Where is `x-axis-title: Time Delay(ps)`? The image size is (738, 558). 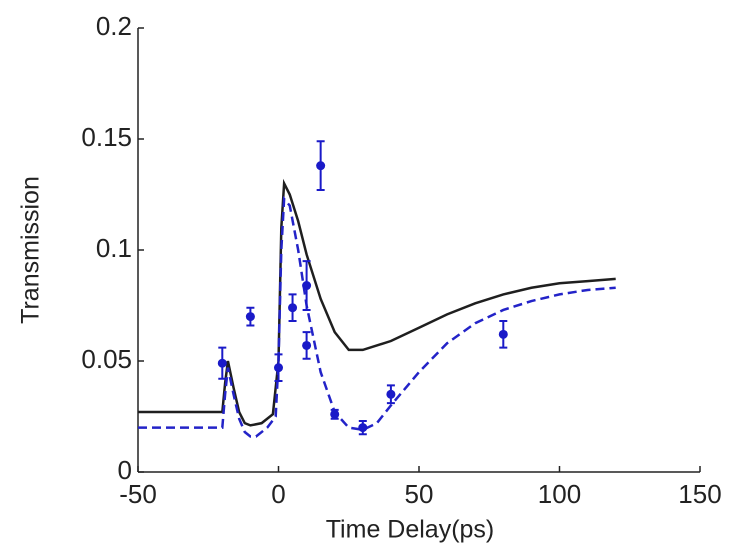
x-axis-title: Time Delay(ps) is located at coordinates (410, 530).